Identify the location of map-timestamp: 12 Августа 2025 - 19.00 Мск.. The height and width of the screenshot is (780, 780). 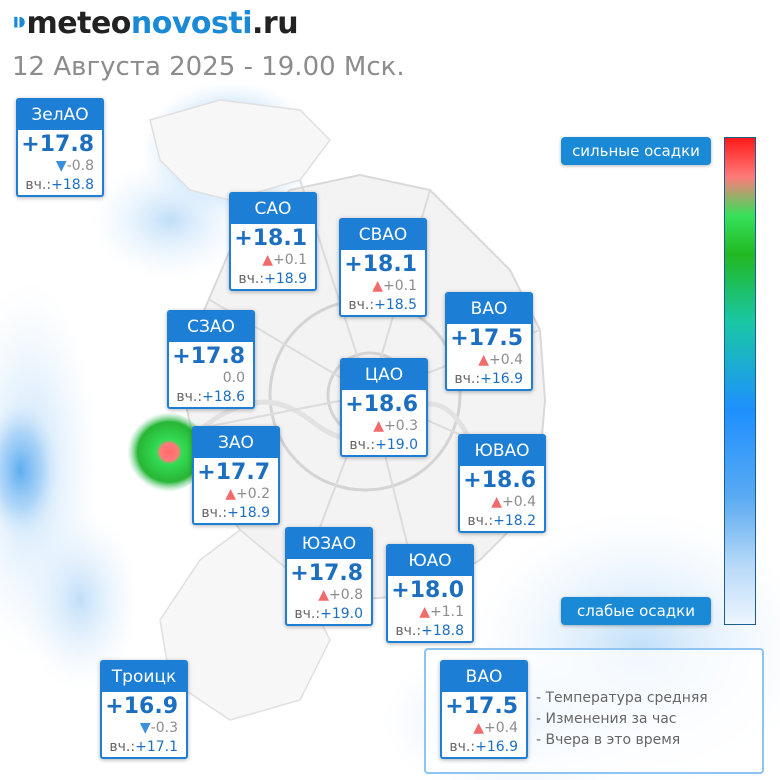
(208, 67).